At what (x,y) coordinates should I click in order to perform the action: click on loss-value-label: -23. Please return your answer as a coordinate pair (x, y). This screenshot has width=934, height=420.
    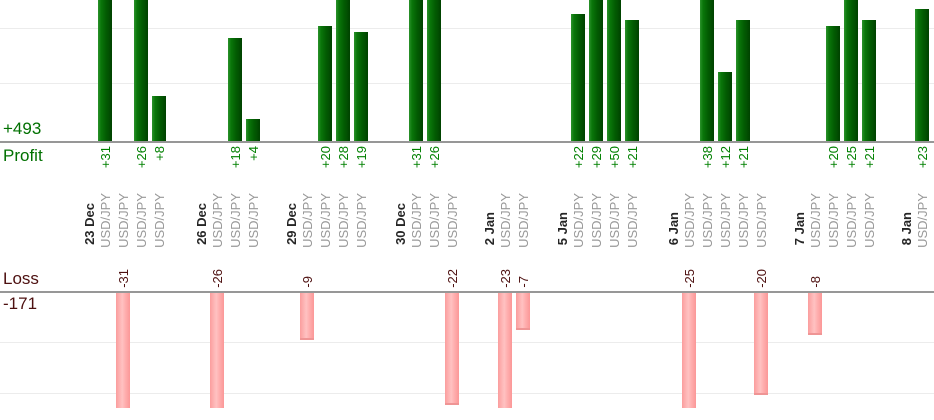
    Looking at the image, I should click on (505, 278).